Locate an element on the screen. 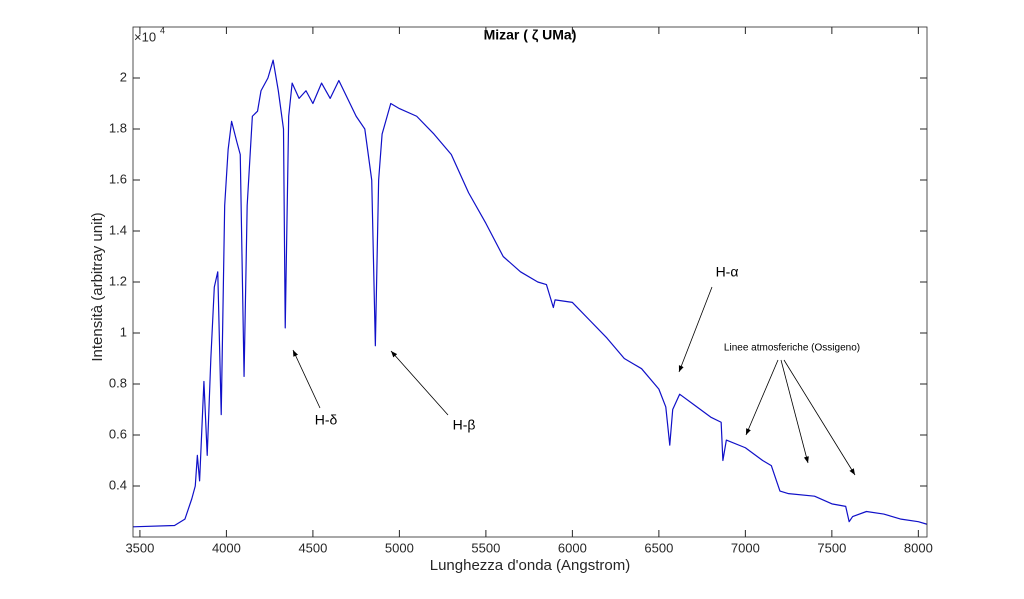  x-tick-label: 7500 is located at coordinates (831, 547).